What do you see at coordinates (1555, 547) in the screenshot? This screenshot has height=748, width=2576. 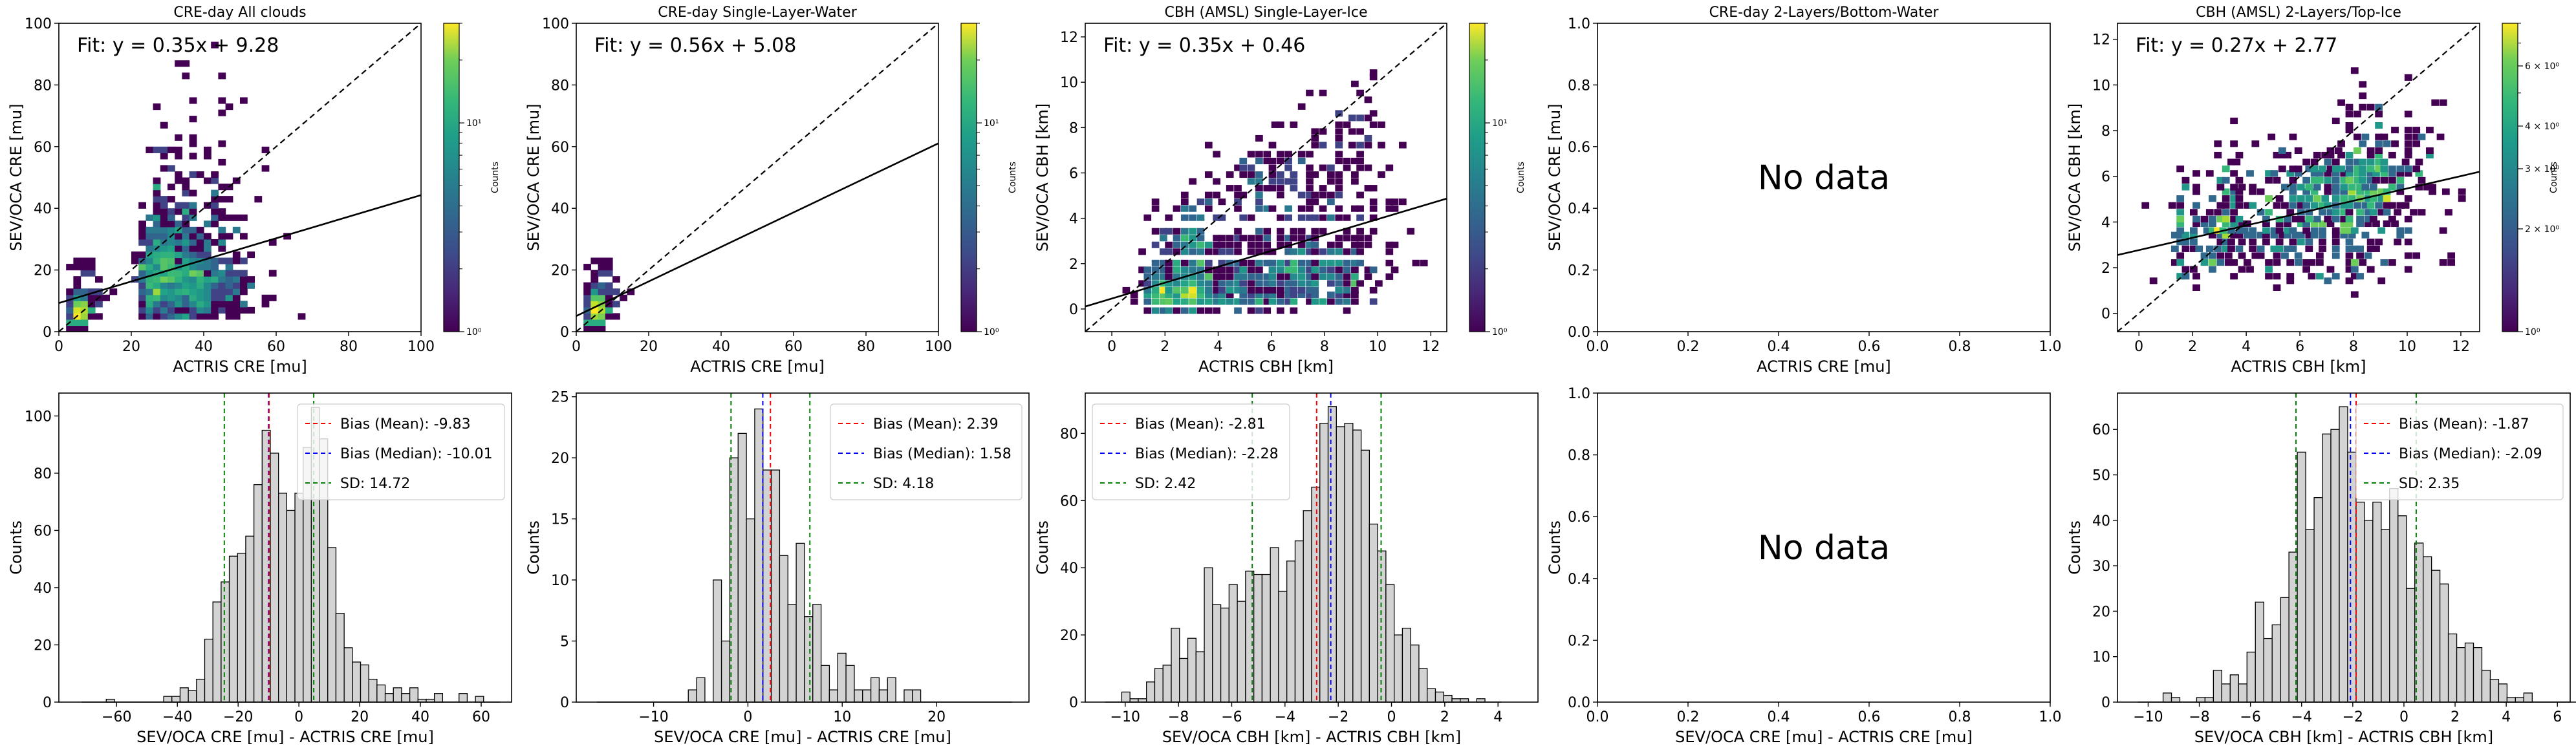 I see `y-axis-label: Counts` at bounding box center [1555, 547].